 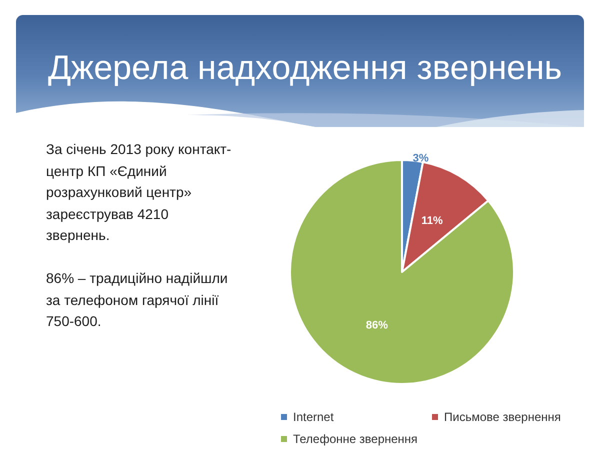 What do you see at coordinates (139, 192) in the screenshot?
I see `text: За січень 2013 року контакт-центр КП «Єдиний розрахунковий центр» зареєстрував 4210 звернень.` at bounding box center [139, 192].